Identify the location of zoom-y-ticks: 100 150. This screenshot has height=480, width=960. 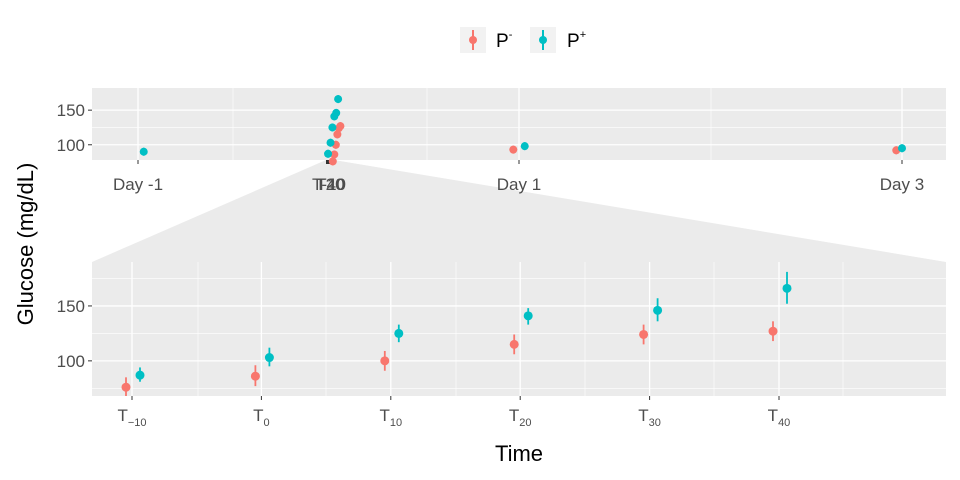
(74, 334).